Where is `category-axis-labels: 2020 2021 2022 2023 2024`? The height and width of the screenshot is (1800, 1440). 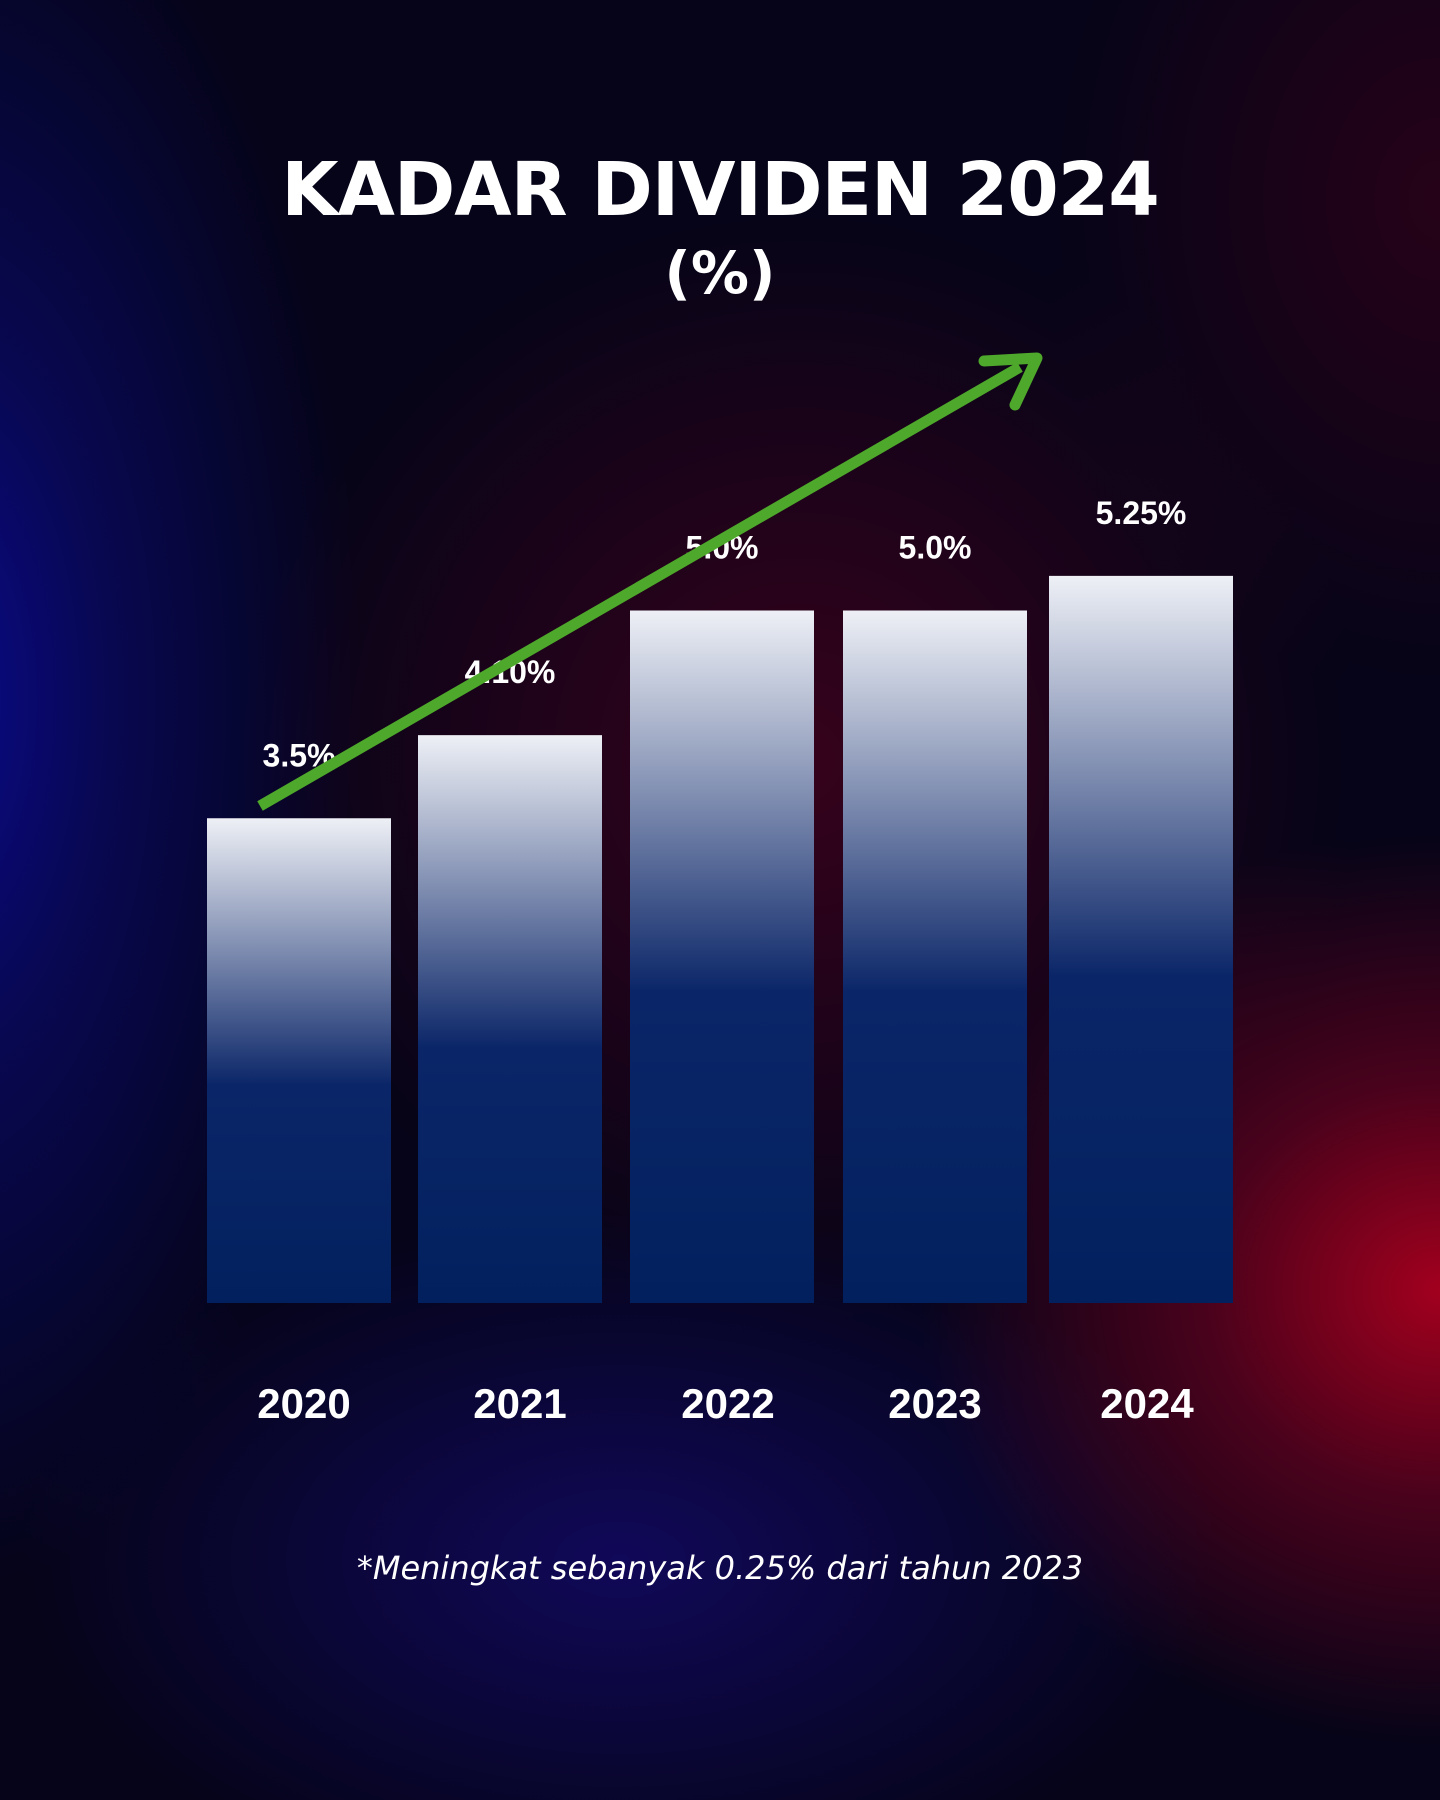
category-axis-labels: 2020 2021 2022 2023 2024 is located at coordinates (725, 1403).